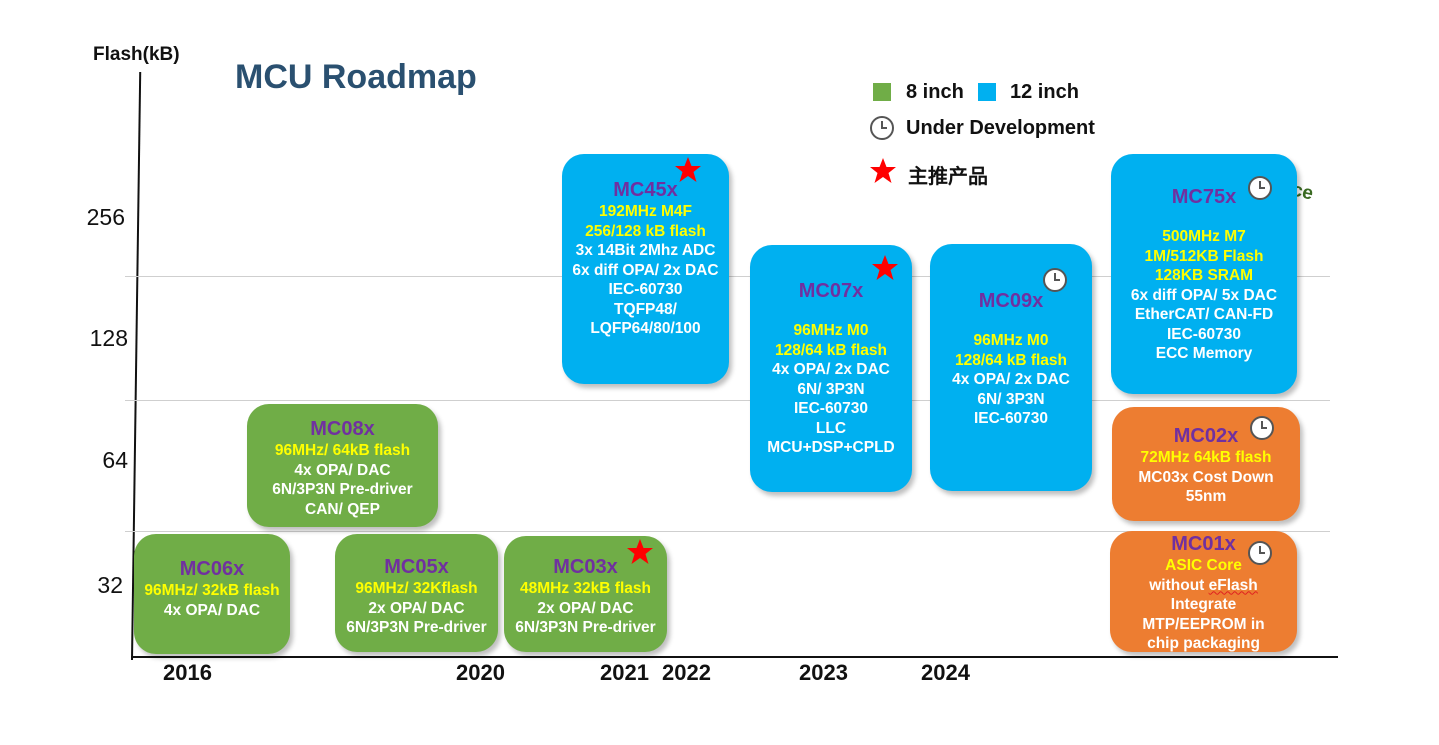  I want to click on product-spec: ECC Memory, so click(1204, 353).